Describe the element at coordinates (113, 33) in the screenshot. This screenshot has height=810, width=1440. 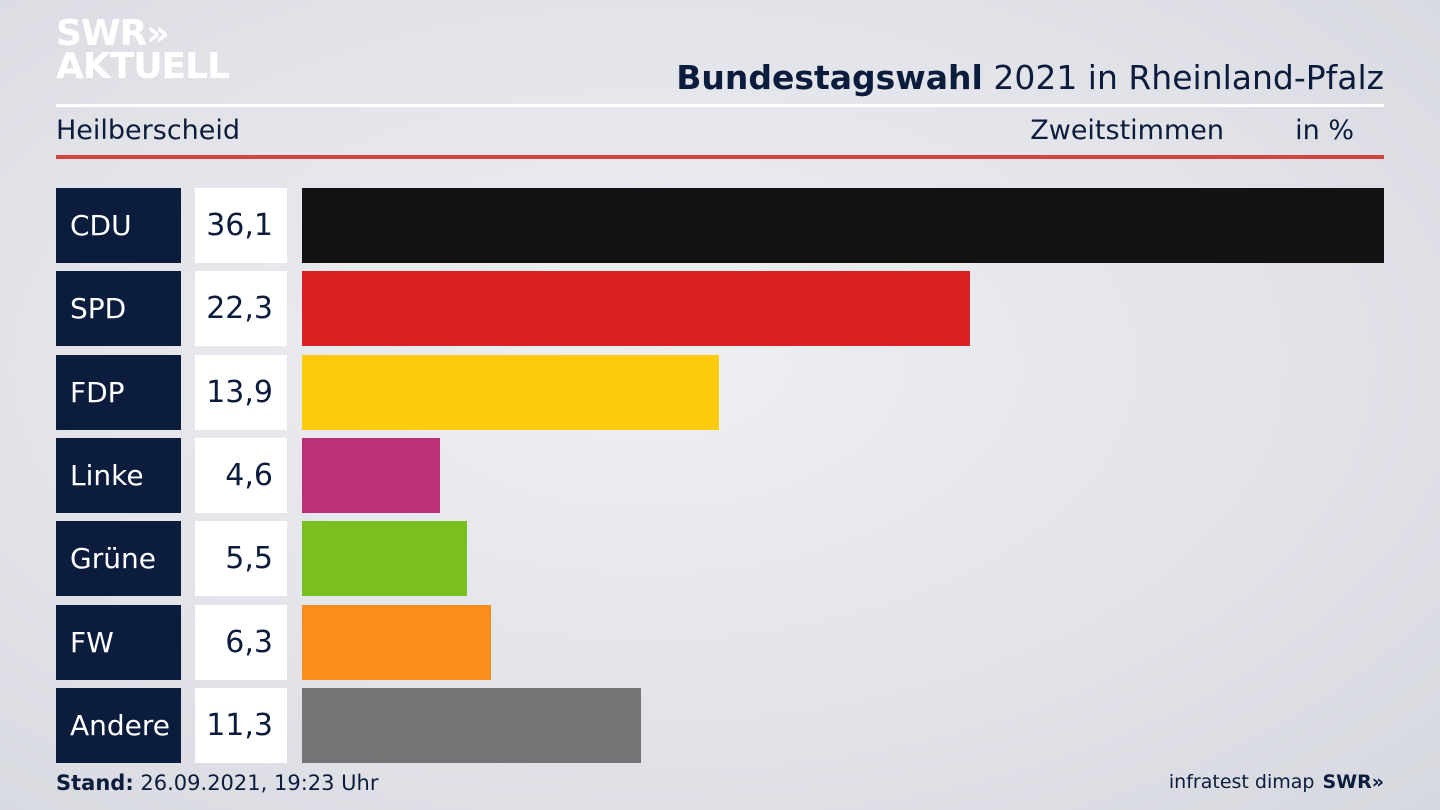
I see `logo-line-1: SWR»` at that location.